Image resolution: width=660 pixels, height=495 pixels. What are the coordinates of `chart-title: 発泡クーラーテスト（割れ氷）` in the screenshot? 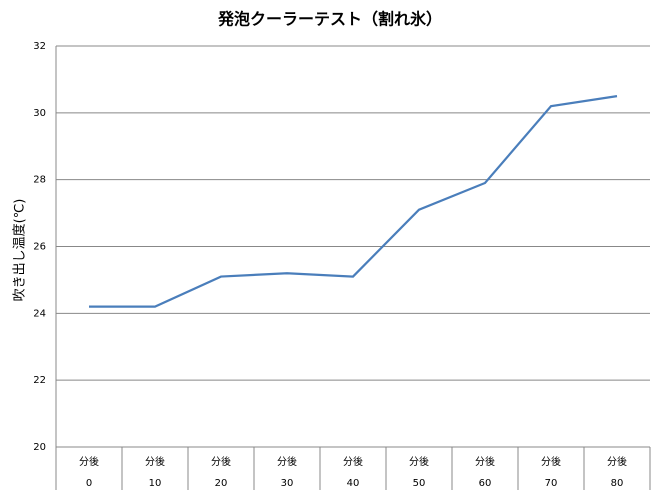 It's located at (329, 19).